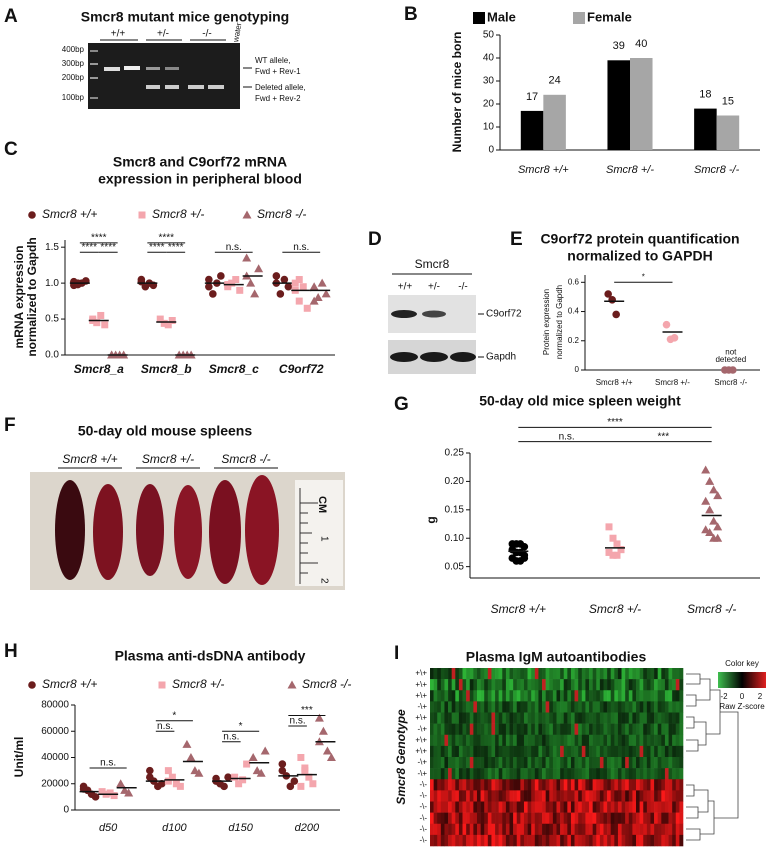 This screenshot has height=853, width=768. What do you see at coordinates (396, 653) in the screenshot?
I see `panel-label: I` at bounding box center [396, 653].